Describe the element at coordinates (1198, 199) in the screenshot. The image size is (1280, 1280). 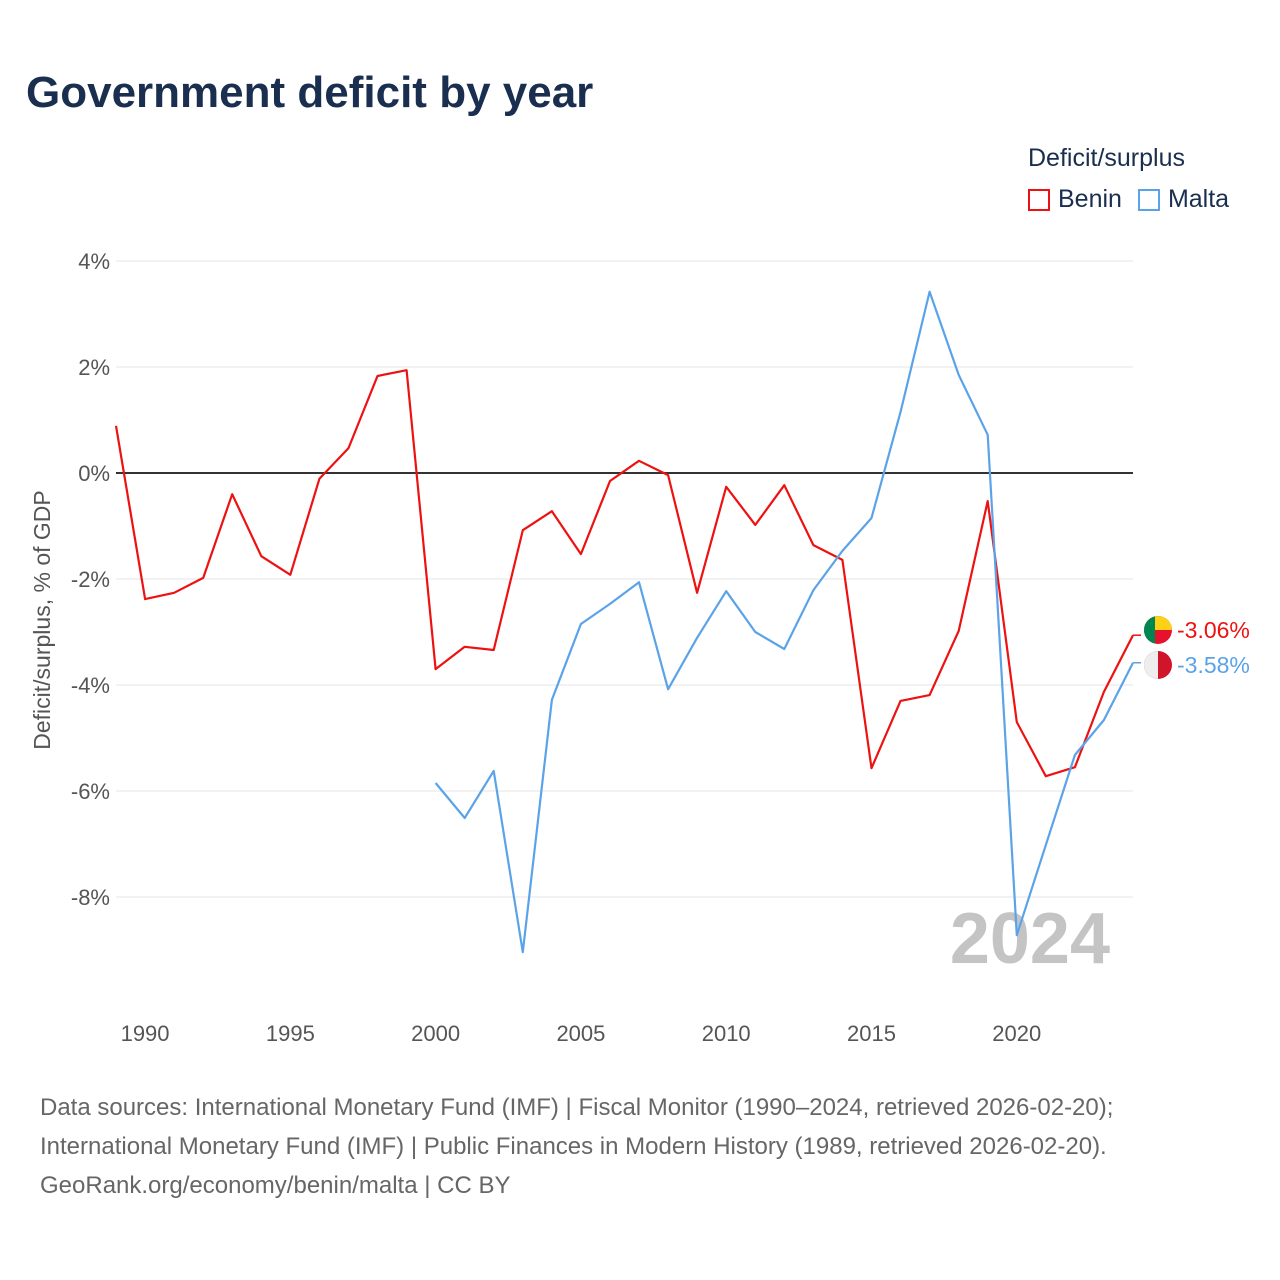
I see `legend-label-malta: Malta` at that location.